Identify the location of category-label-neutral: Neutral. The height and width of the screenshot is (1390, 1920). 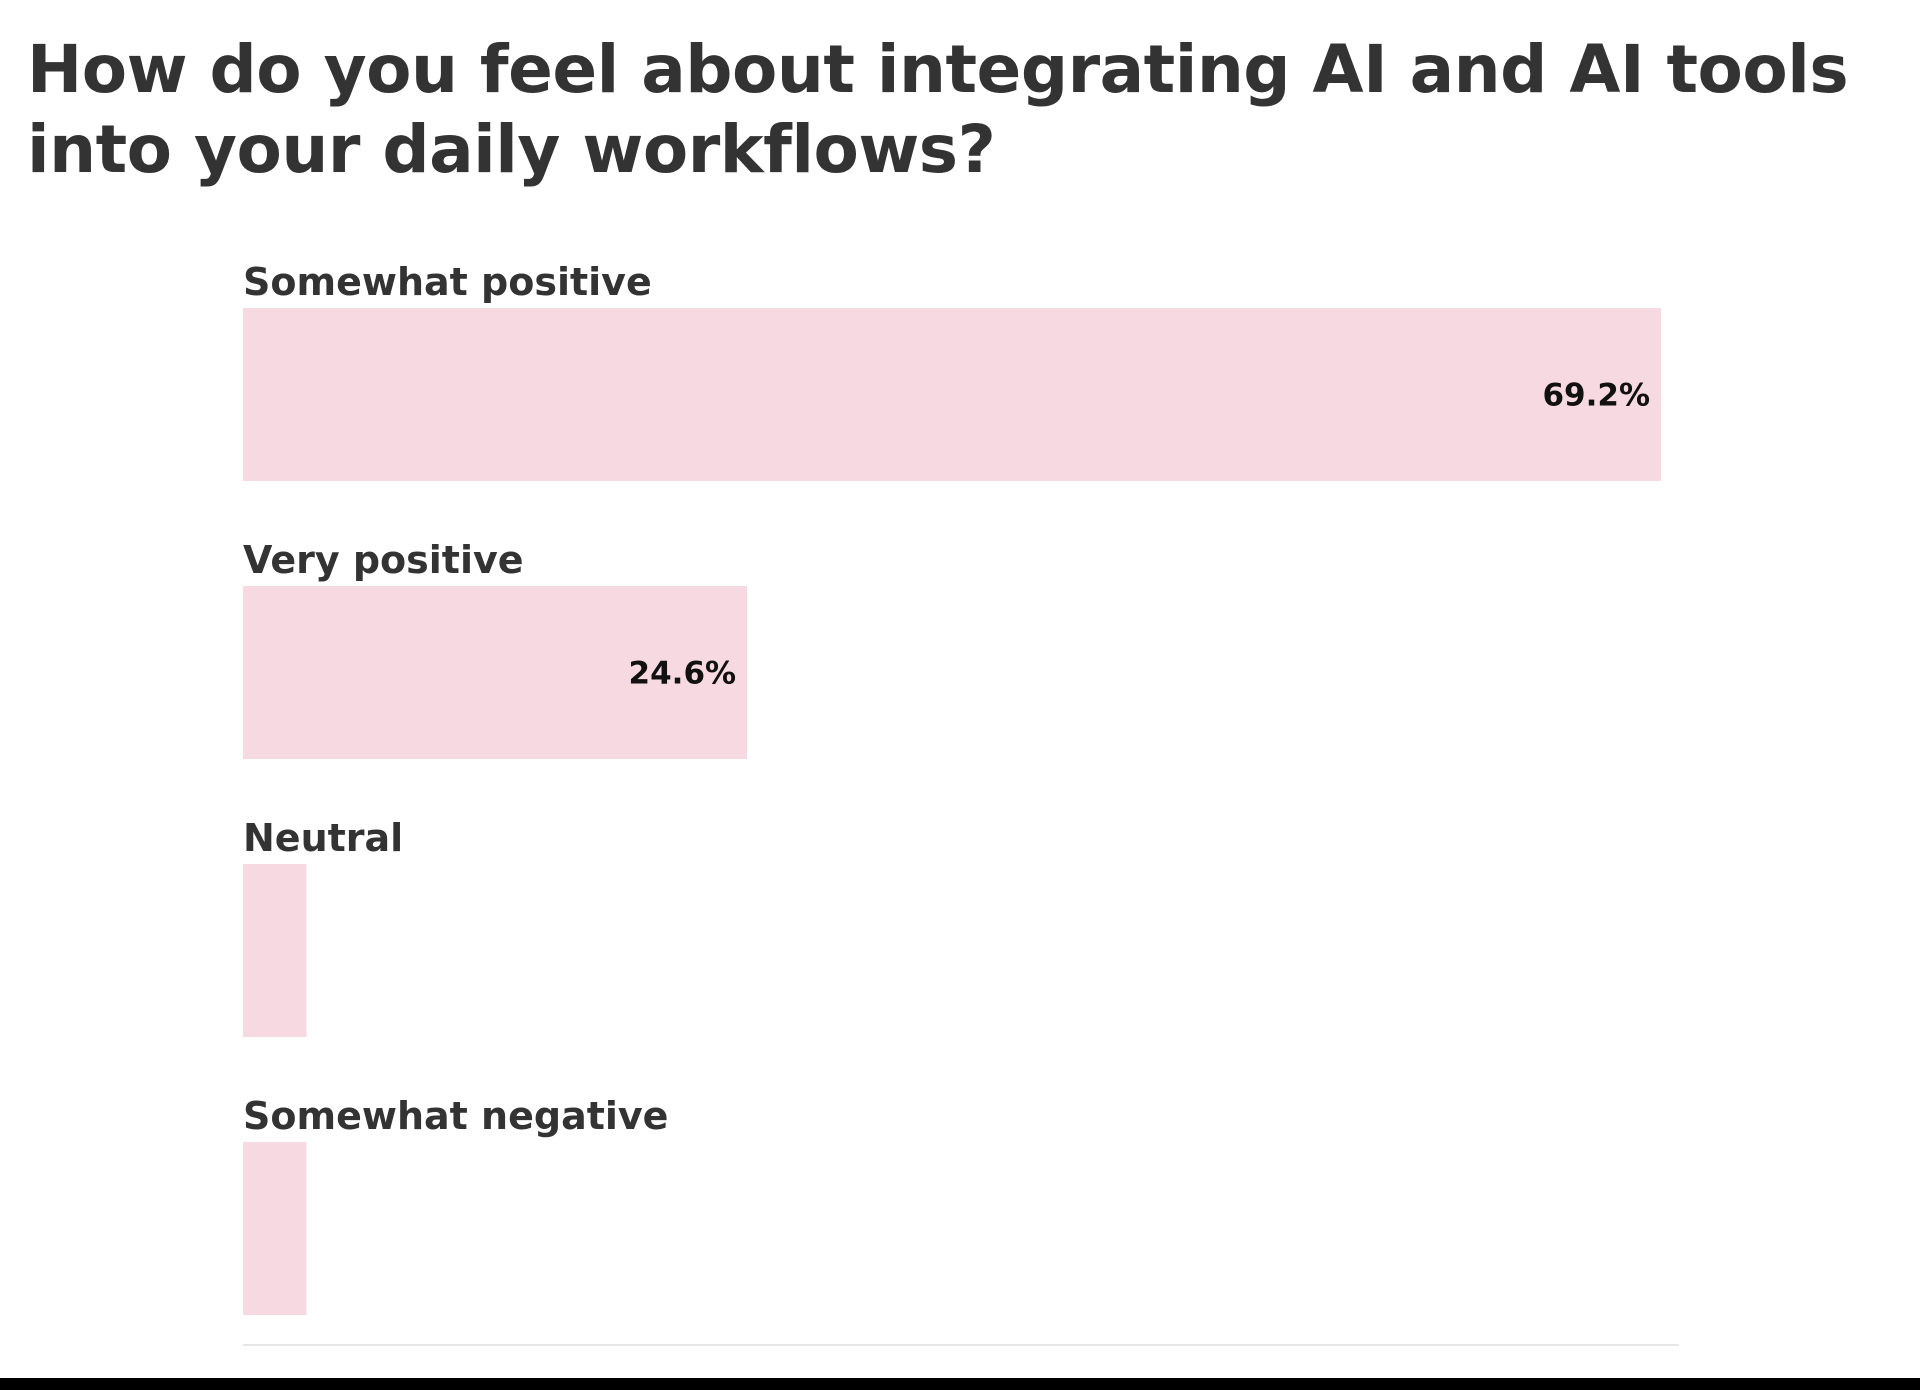
(323, 838).